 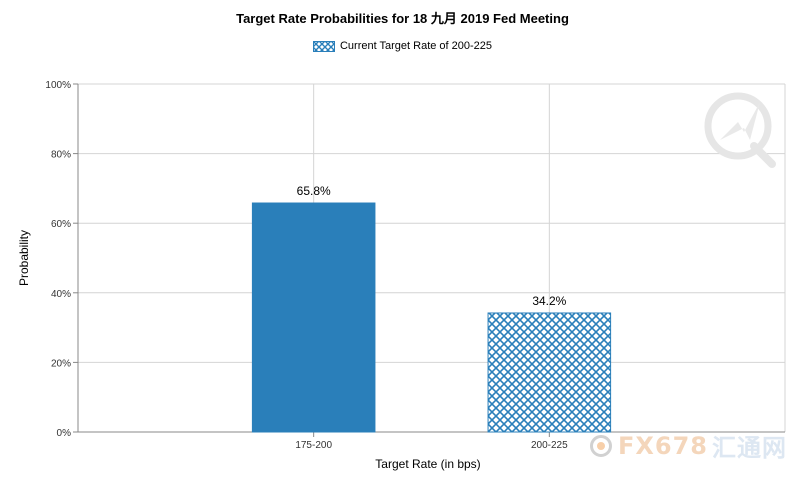 What do you see at coordinates (663, 445) in the screenshot?
I see `watermark-text: FX678` at bounding box center [663, 445].